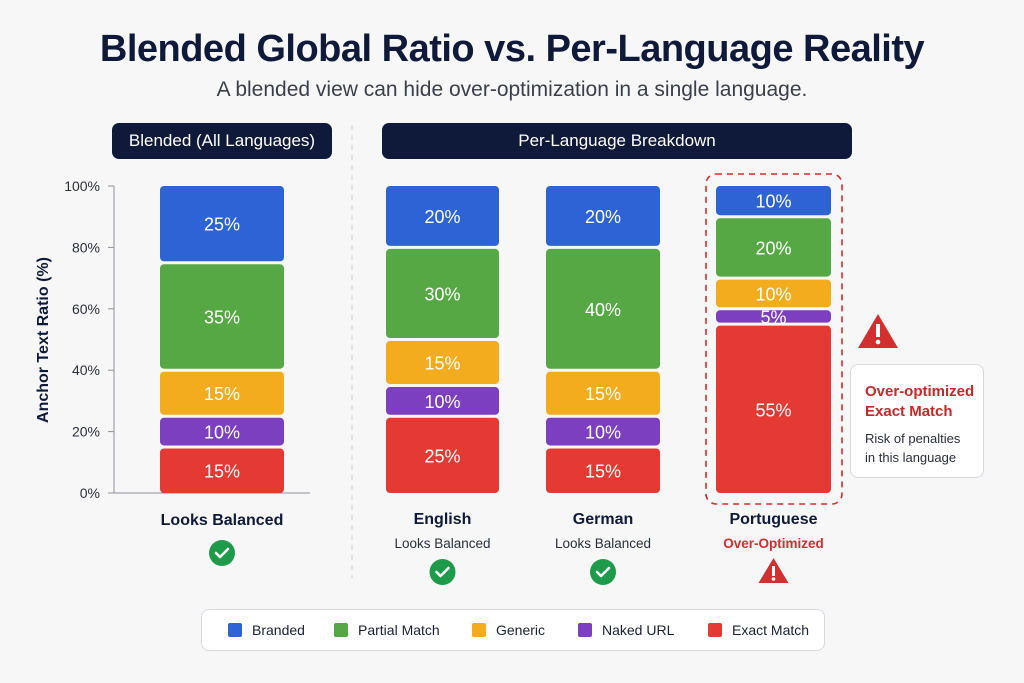  I want to click on warning-title-line2: Exact Match, so click(909, 411).